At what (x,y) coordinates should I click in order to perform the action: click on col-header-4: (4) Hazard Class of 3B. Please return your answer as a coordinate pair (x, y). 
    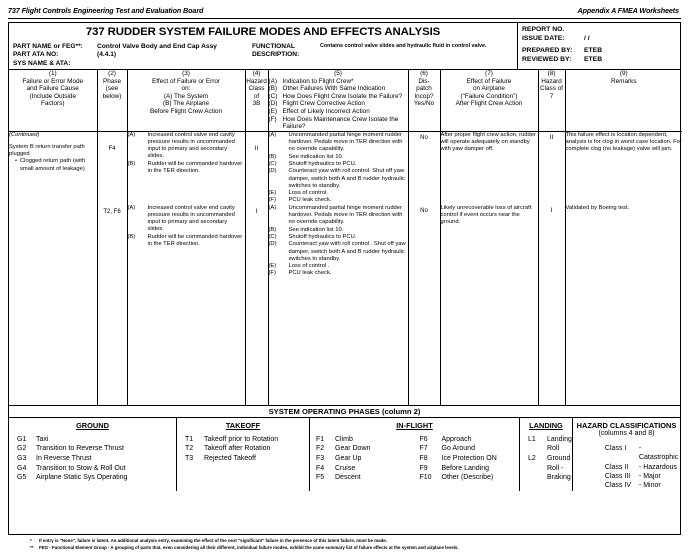
    Looking at the image, I should click on (256, 101).